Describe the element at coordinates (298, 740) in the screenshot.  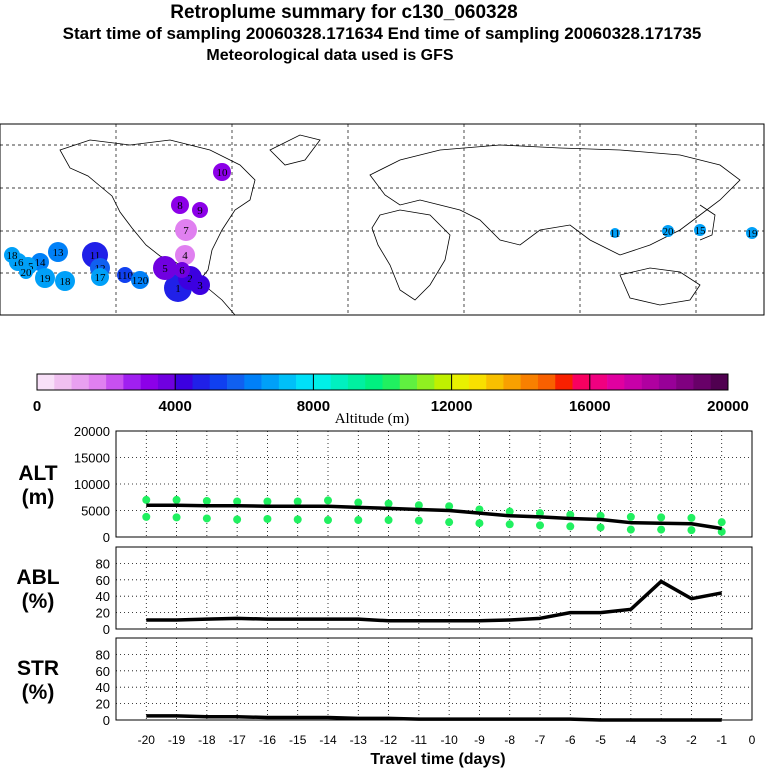
I see `x-tick-label: -15` at that location.